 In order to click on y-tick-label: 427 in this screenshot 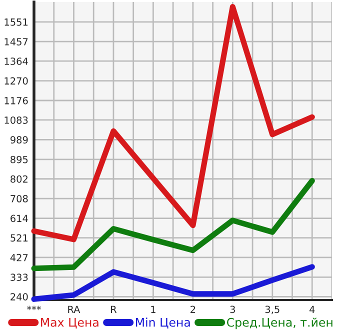, I will do `click(19, 258)`.